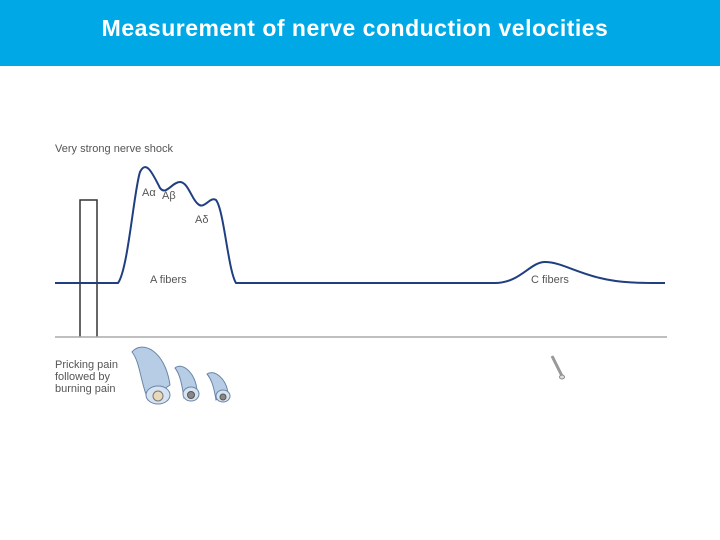 The image size is (720, 540). Describe the element at coordinates (114, 149) in the screenshot. I see `stimulus-label: Very strong nerve shock` at that location.